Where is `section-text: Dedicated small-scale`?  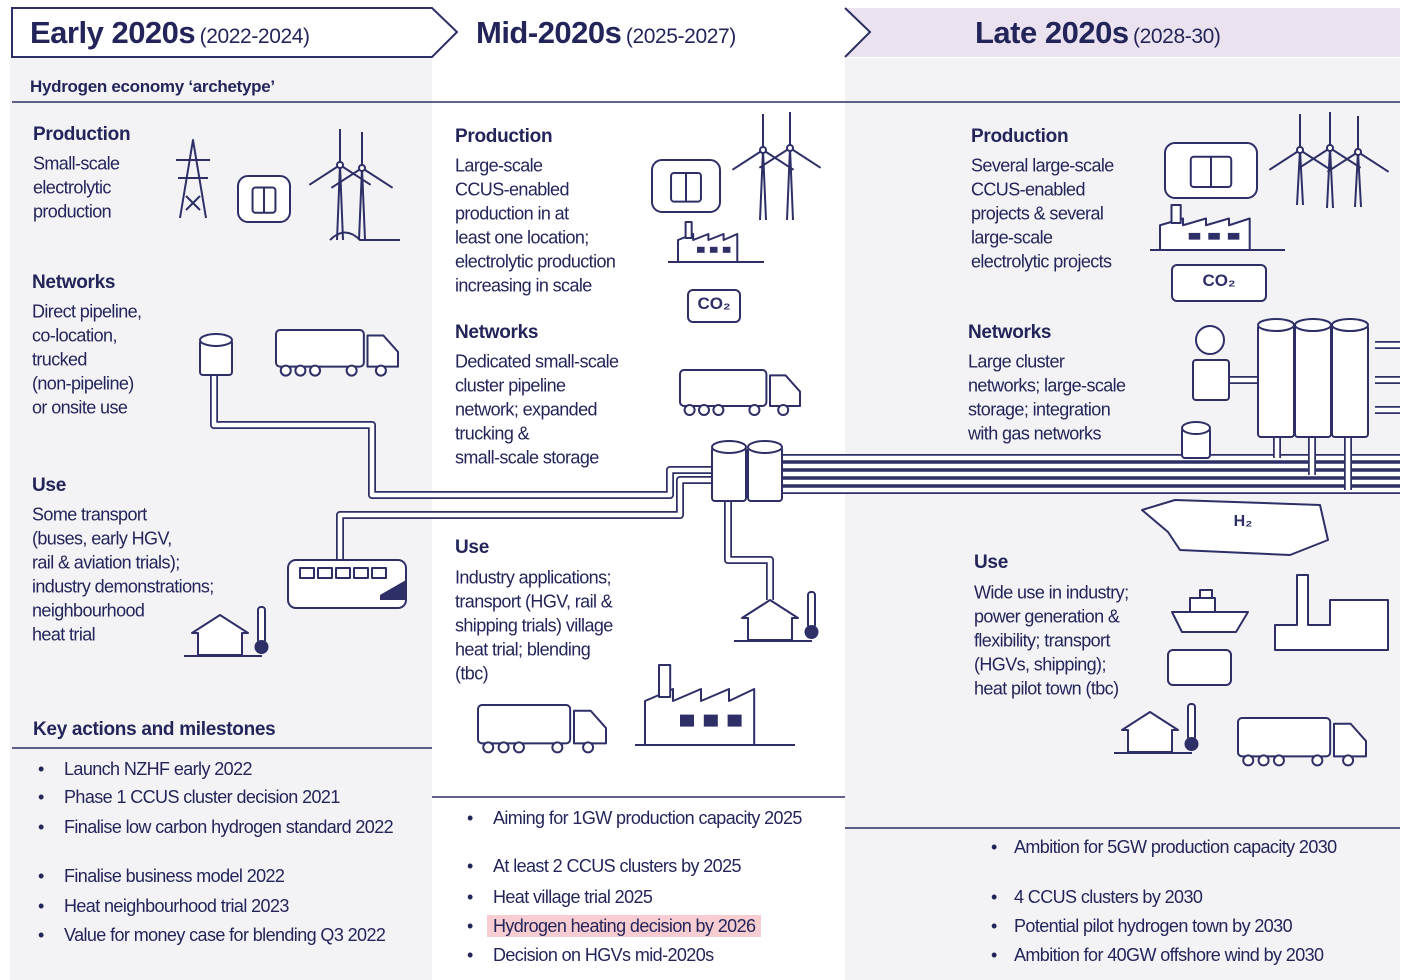 section-text: Dedicated small-scale is located at coordinates (537, 361).